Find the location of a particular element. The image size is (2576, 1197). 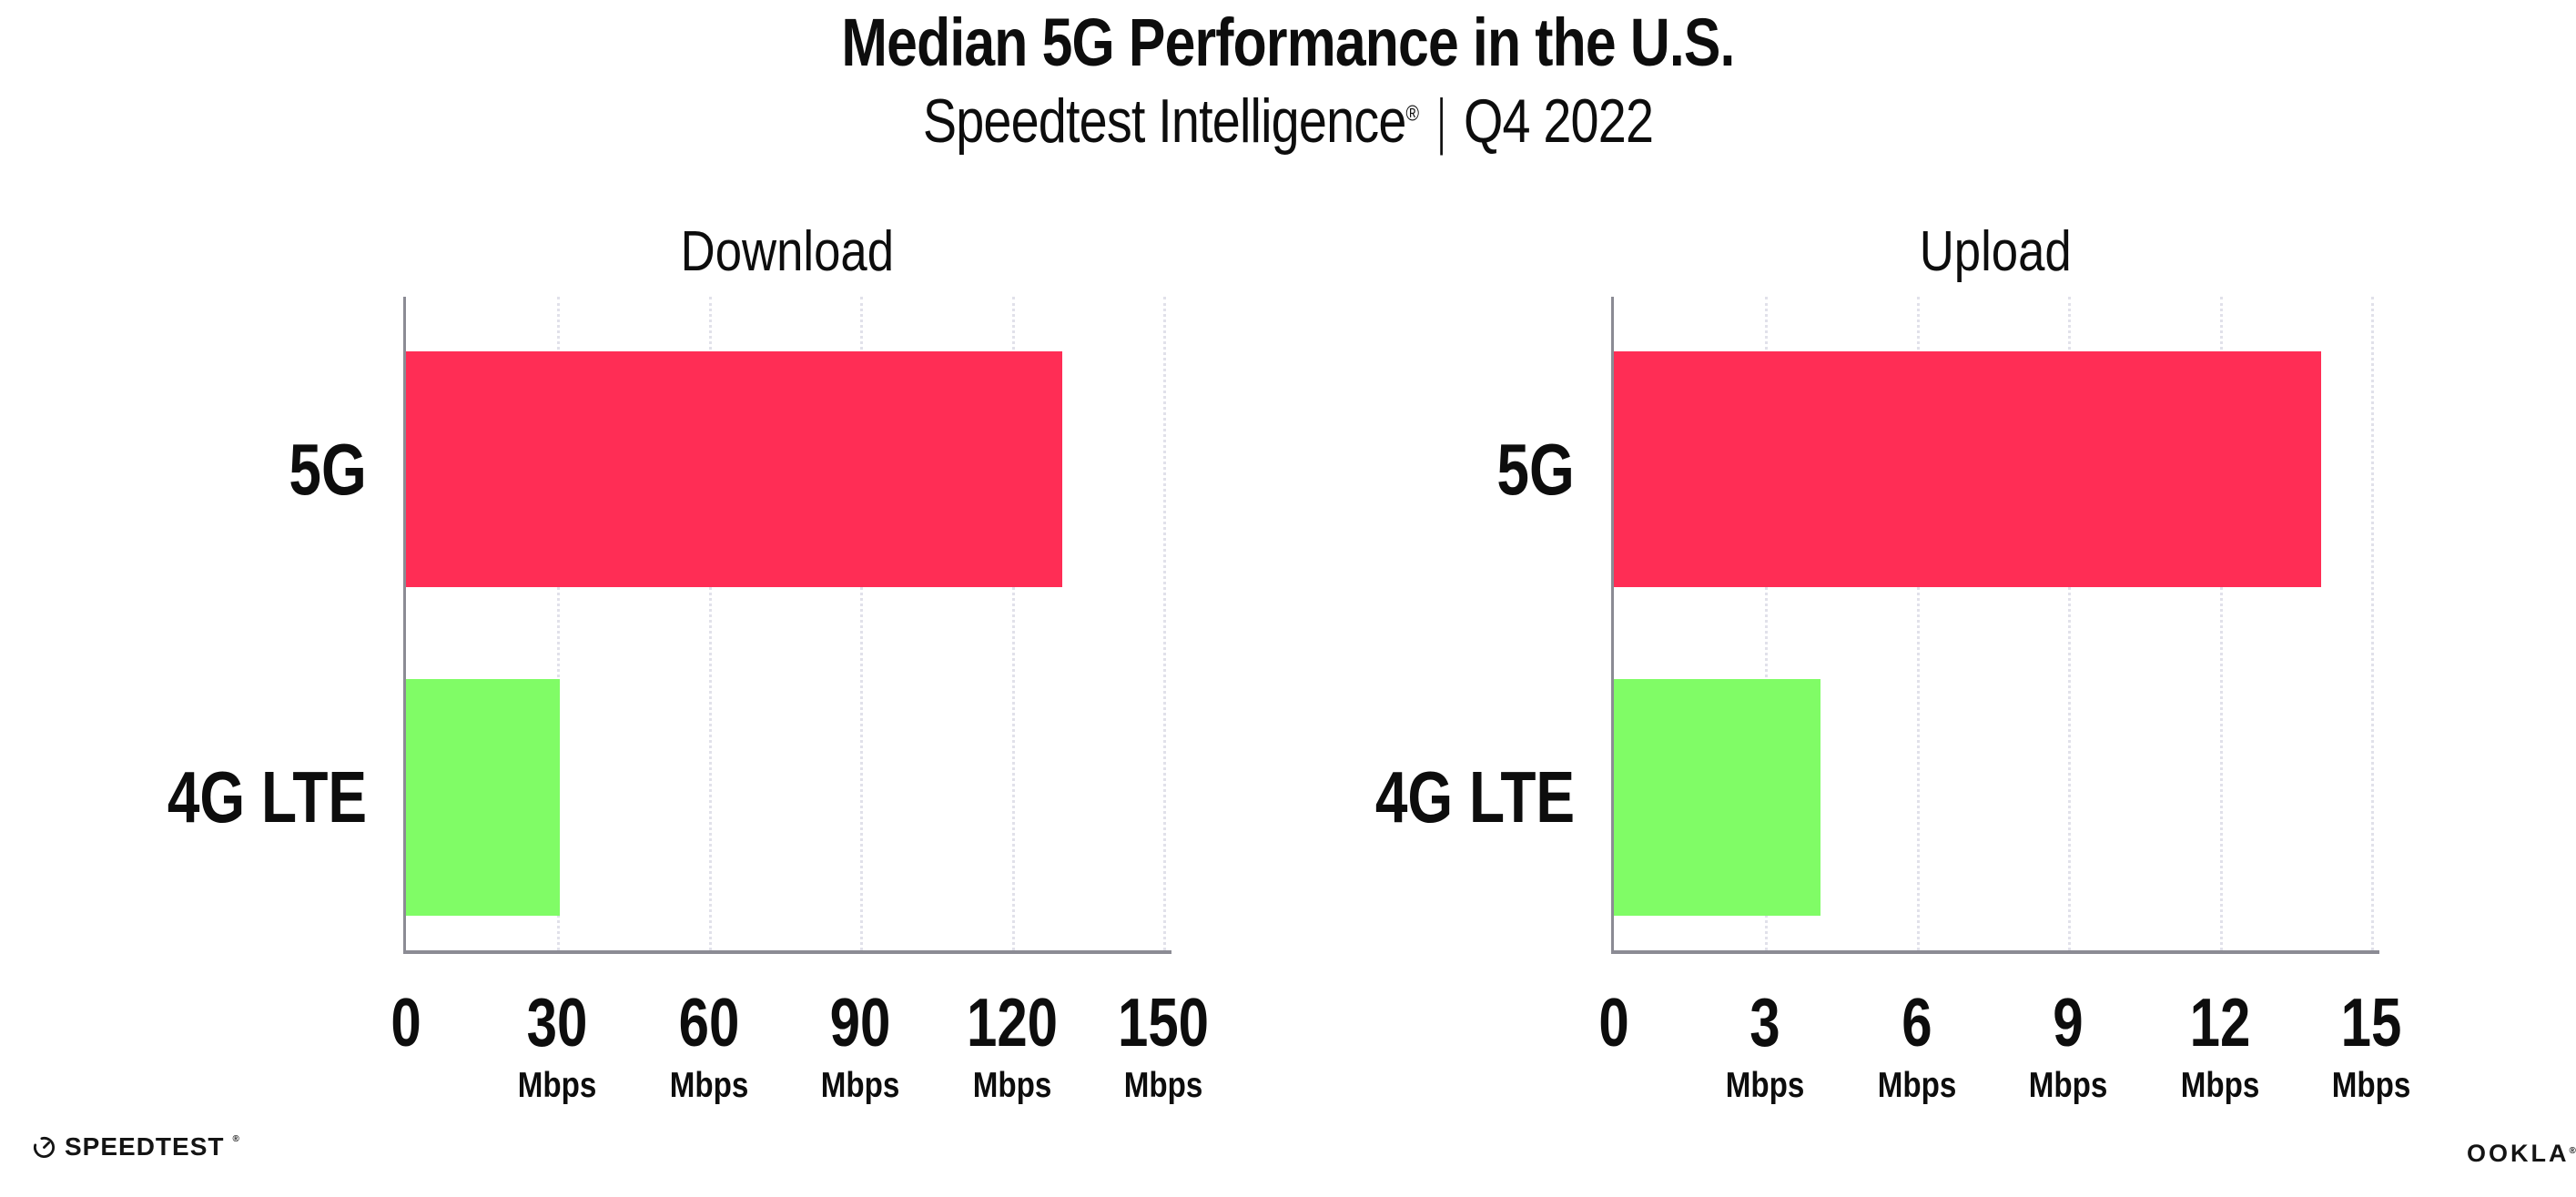

ookla-wordmark: OOKLA is located at coordinates (2518, 1153).